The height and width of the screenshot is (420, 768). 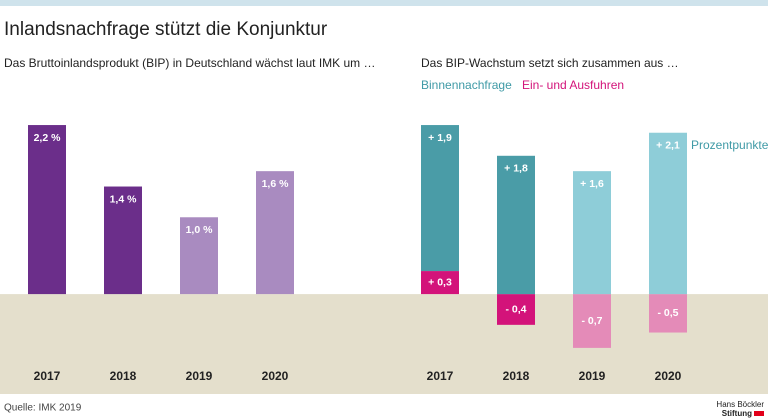 I want to click on top-band, so click(x=384, y=3).